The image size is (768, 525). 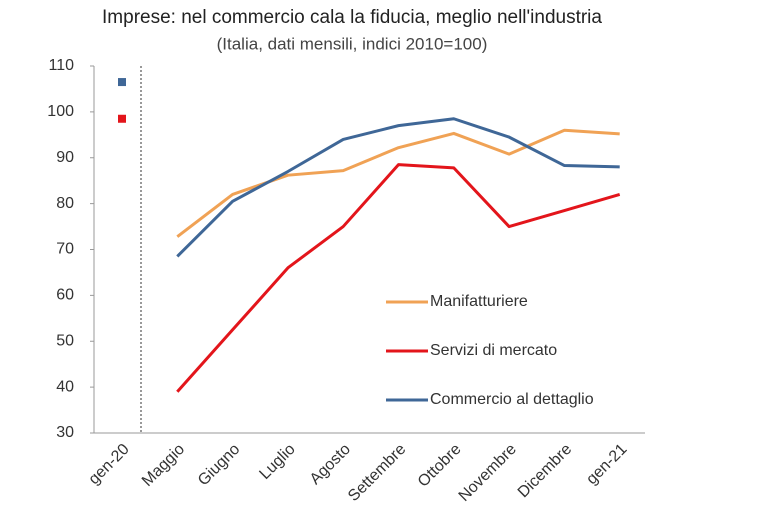 I want to click on y-tick-label: 70, so click(x=65, y=249).